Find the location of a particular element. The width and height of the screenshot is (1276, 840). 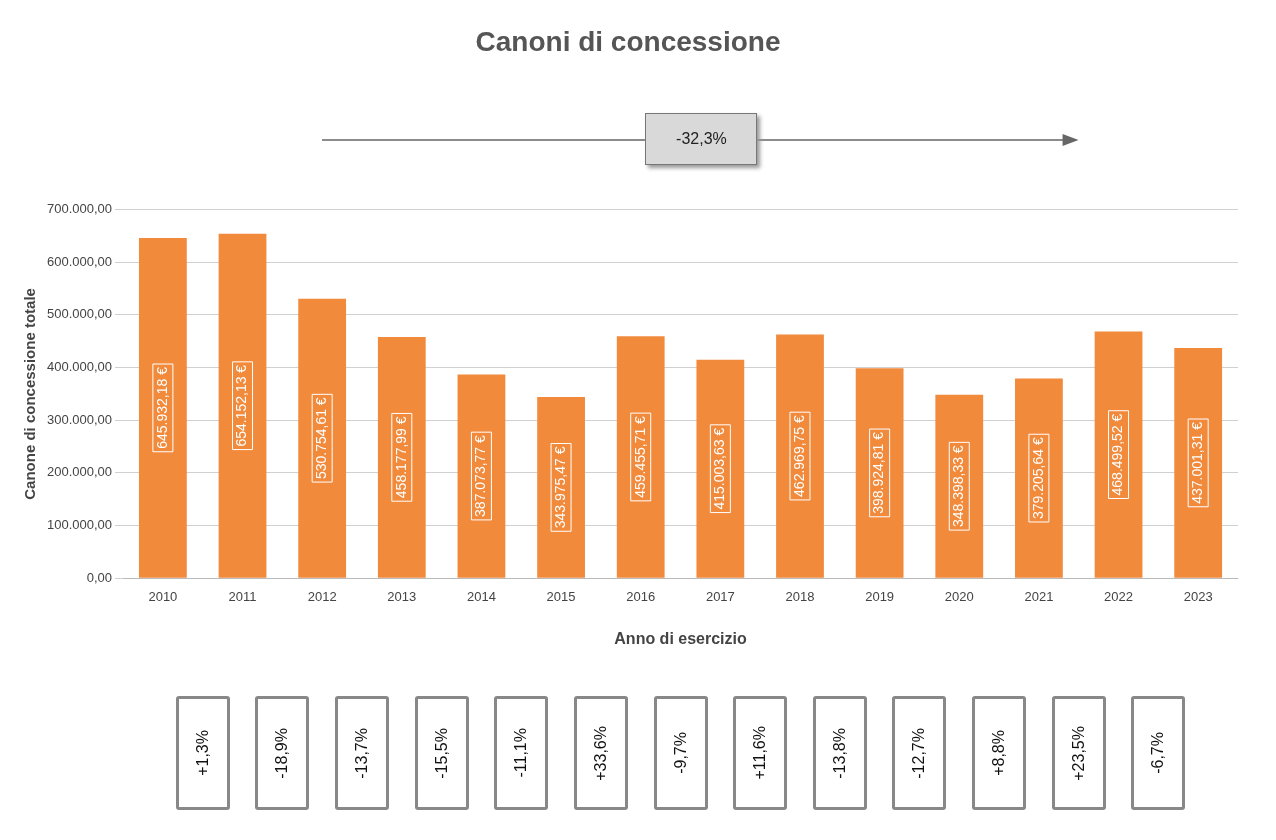

y-tick-label: 200.000,00 is located at coordinates (79, 472).